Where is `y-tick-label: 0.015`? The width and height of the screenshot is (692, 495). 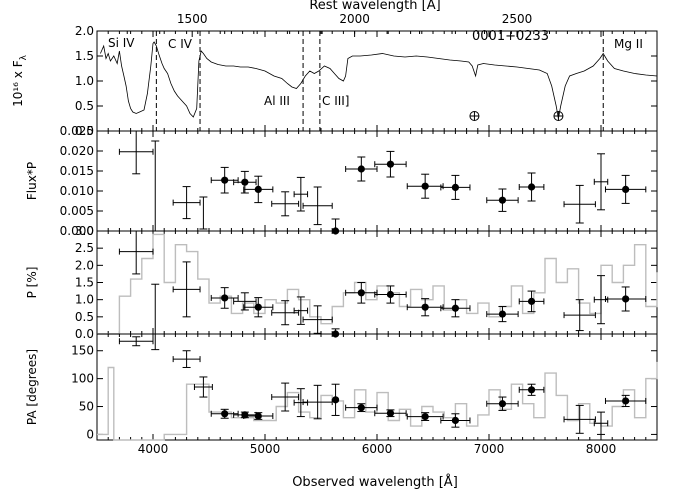 y-tick-label: 0.015 is located at coordinates (77, 171).